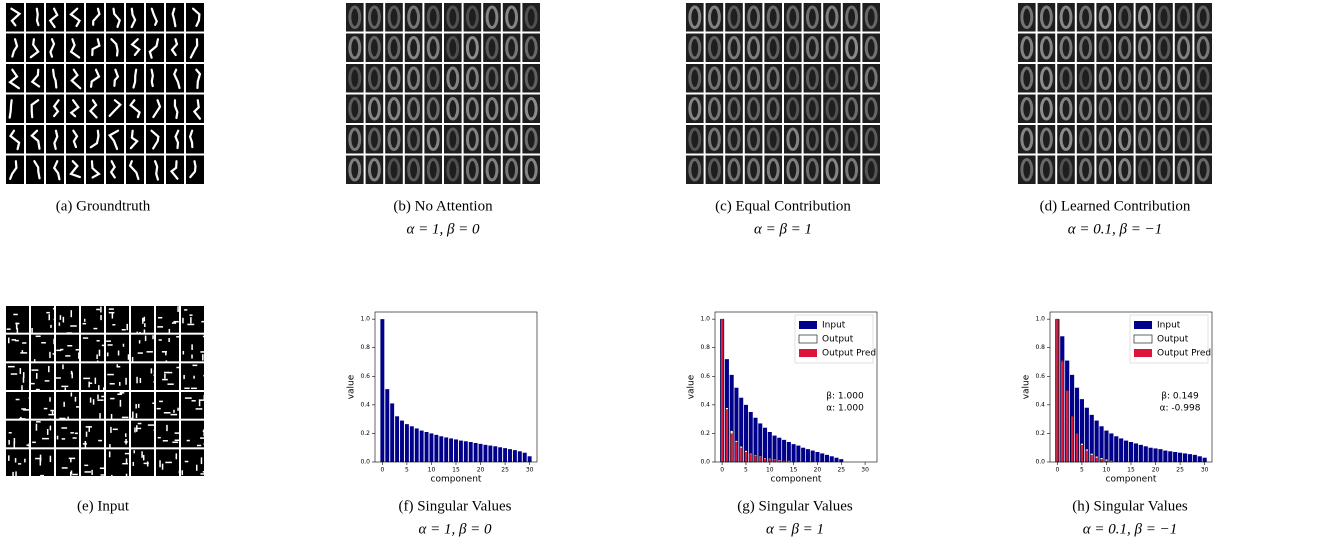 Image resolution: width=1325 pixels, height=546 pixels. Describe the element at coordinates (705, 462) in the screenshot. I see `y-tick-label: 0.0` at that location.